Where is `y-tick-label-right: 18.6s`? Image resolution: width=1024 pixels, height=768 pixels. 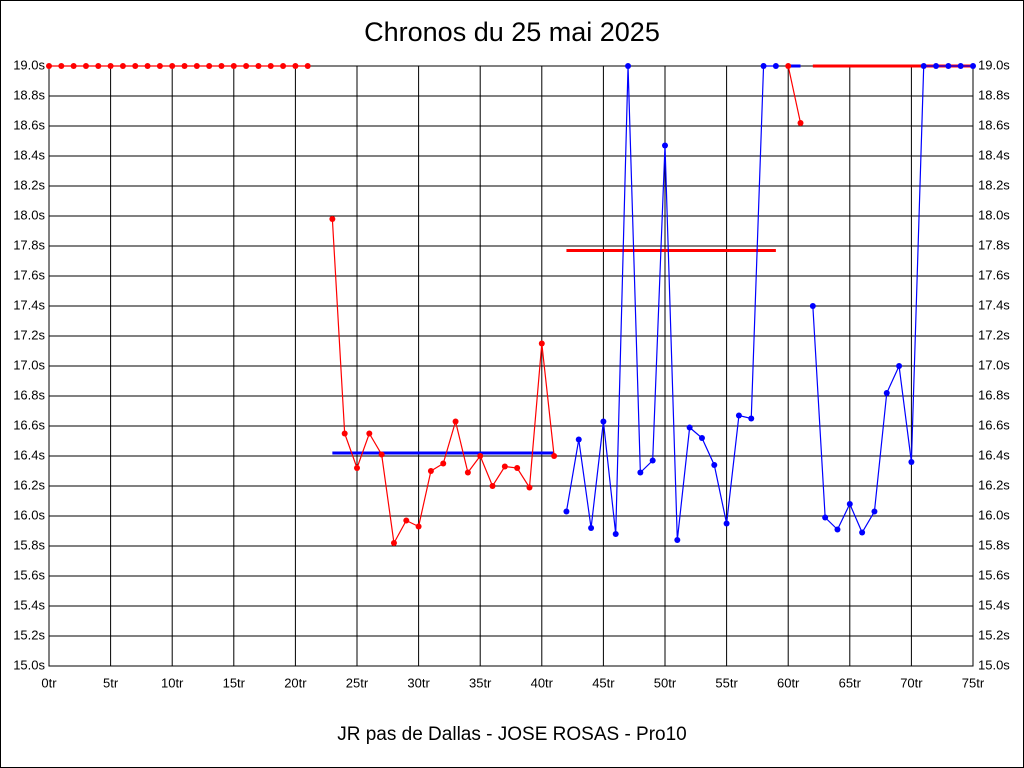 y-tick-label-right: 18.6s is located at coordinates (994, 124).